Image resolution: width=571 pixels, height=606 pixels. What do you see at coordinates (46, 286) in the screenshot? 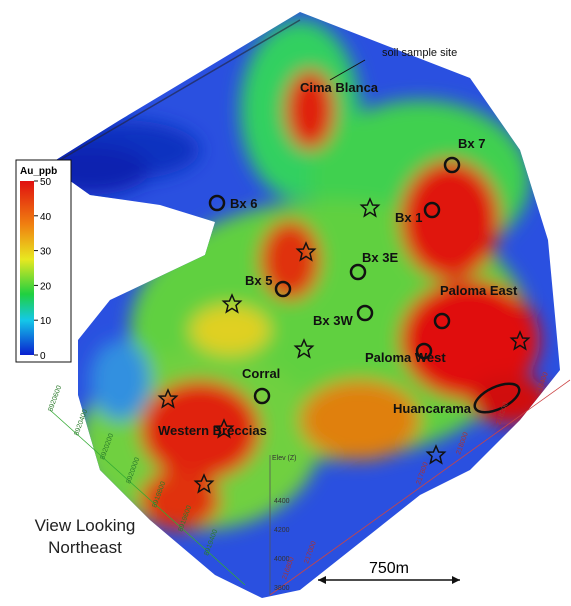
I see `legend-tick-label: 20` at bounding box center [46, 286].